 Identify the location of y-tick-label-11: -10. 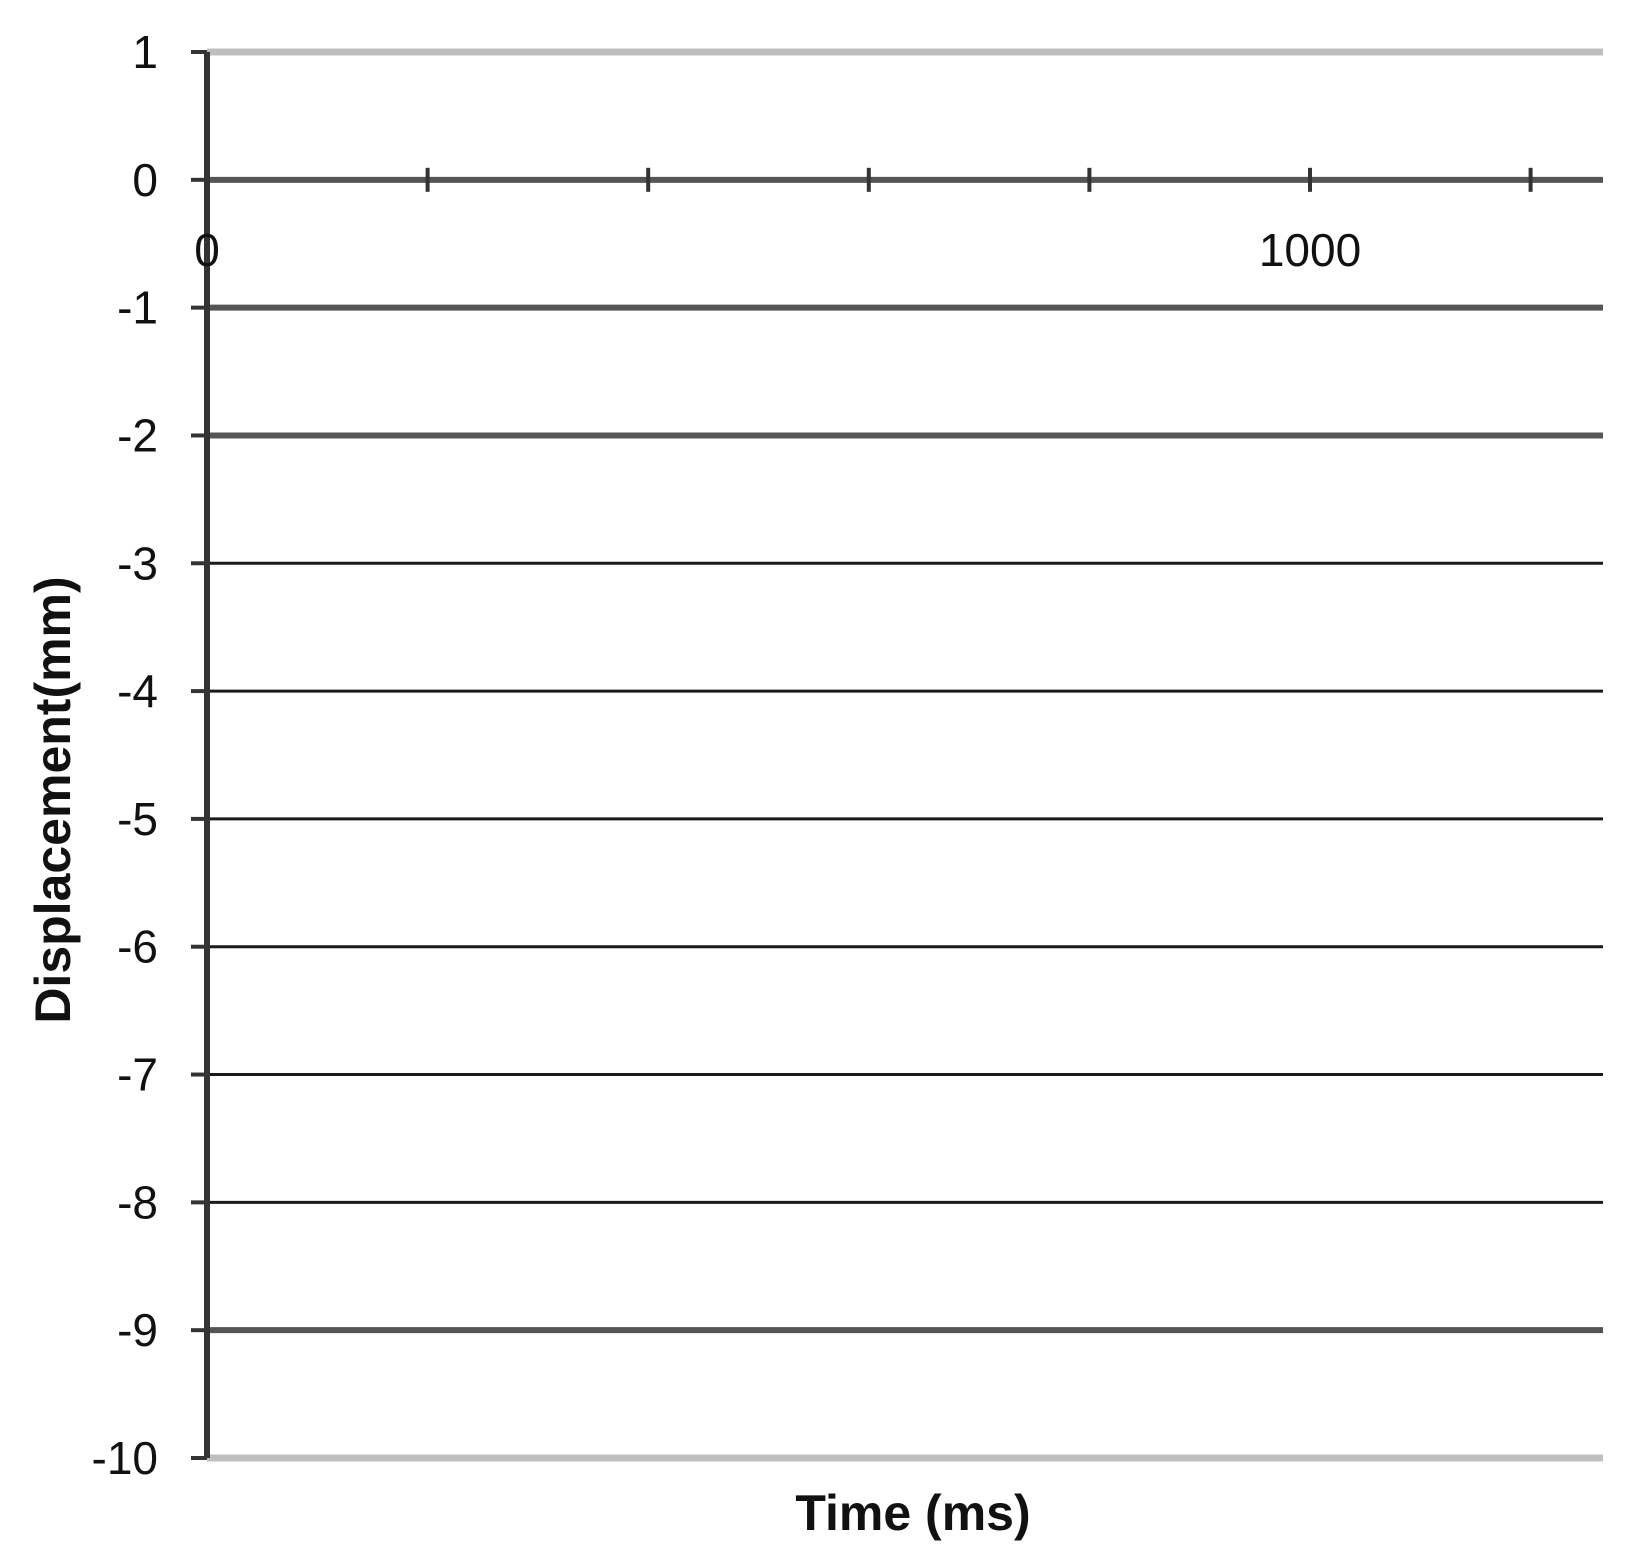
(125, 1458).